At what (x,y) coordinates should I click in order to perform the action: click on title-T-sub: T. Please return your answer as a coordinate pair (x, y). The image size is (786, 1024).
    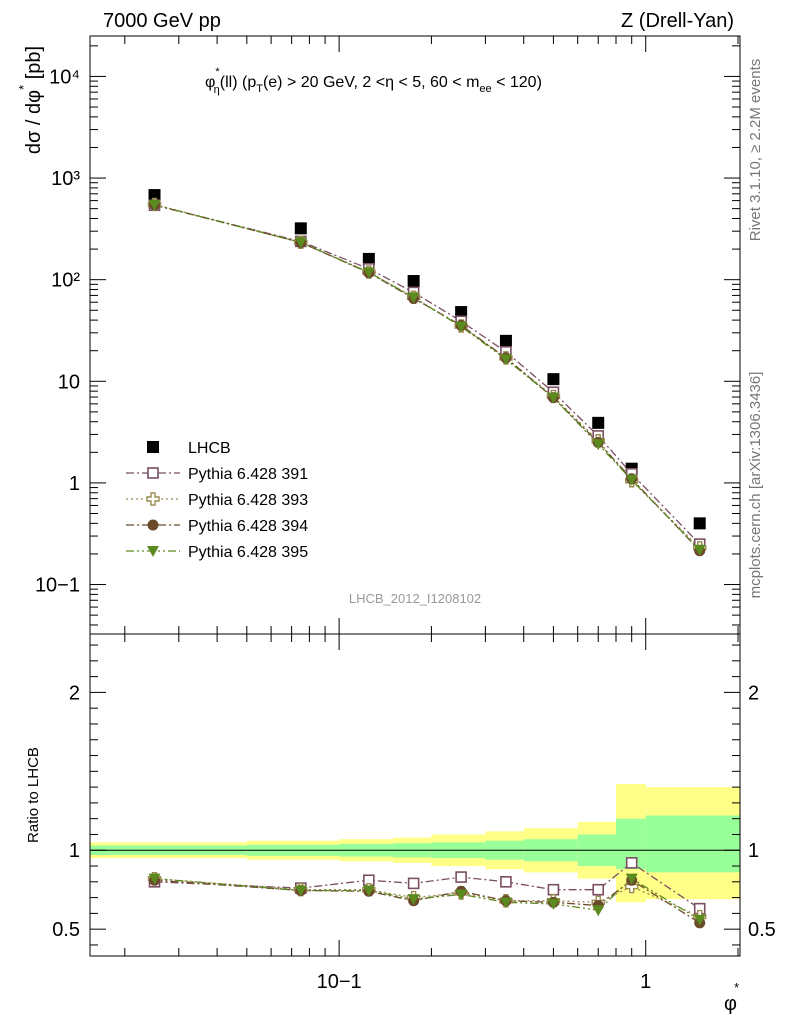
    Looking at the image, I should click on (259, 89).